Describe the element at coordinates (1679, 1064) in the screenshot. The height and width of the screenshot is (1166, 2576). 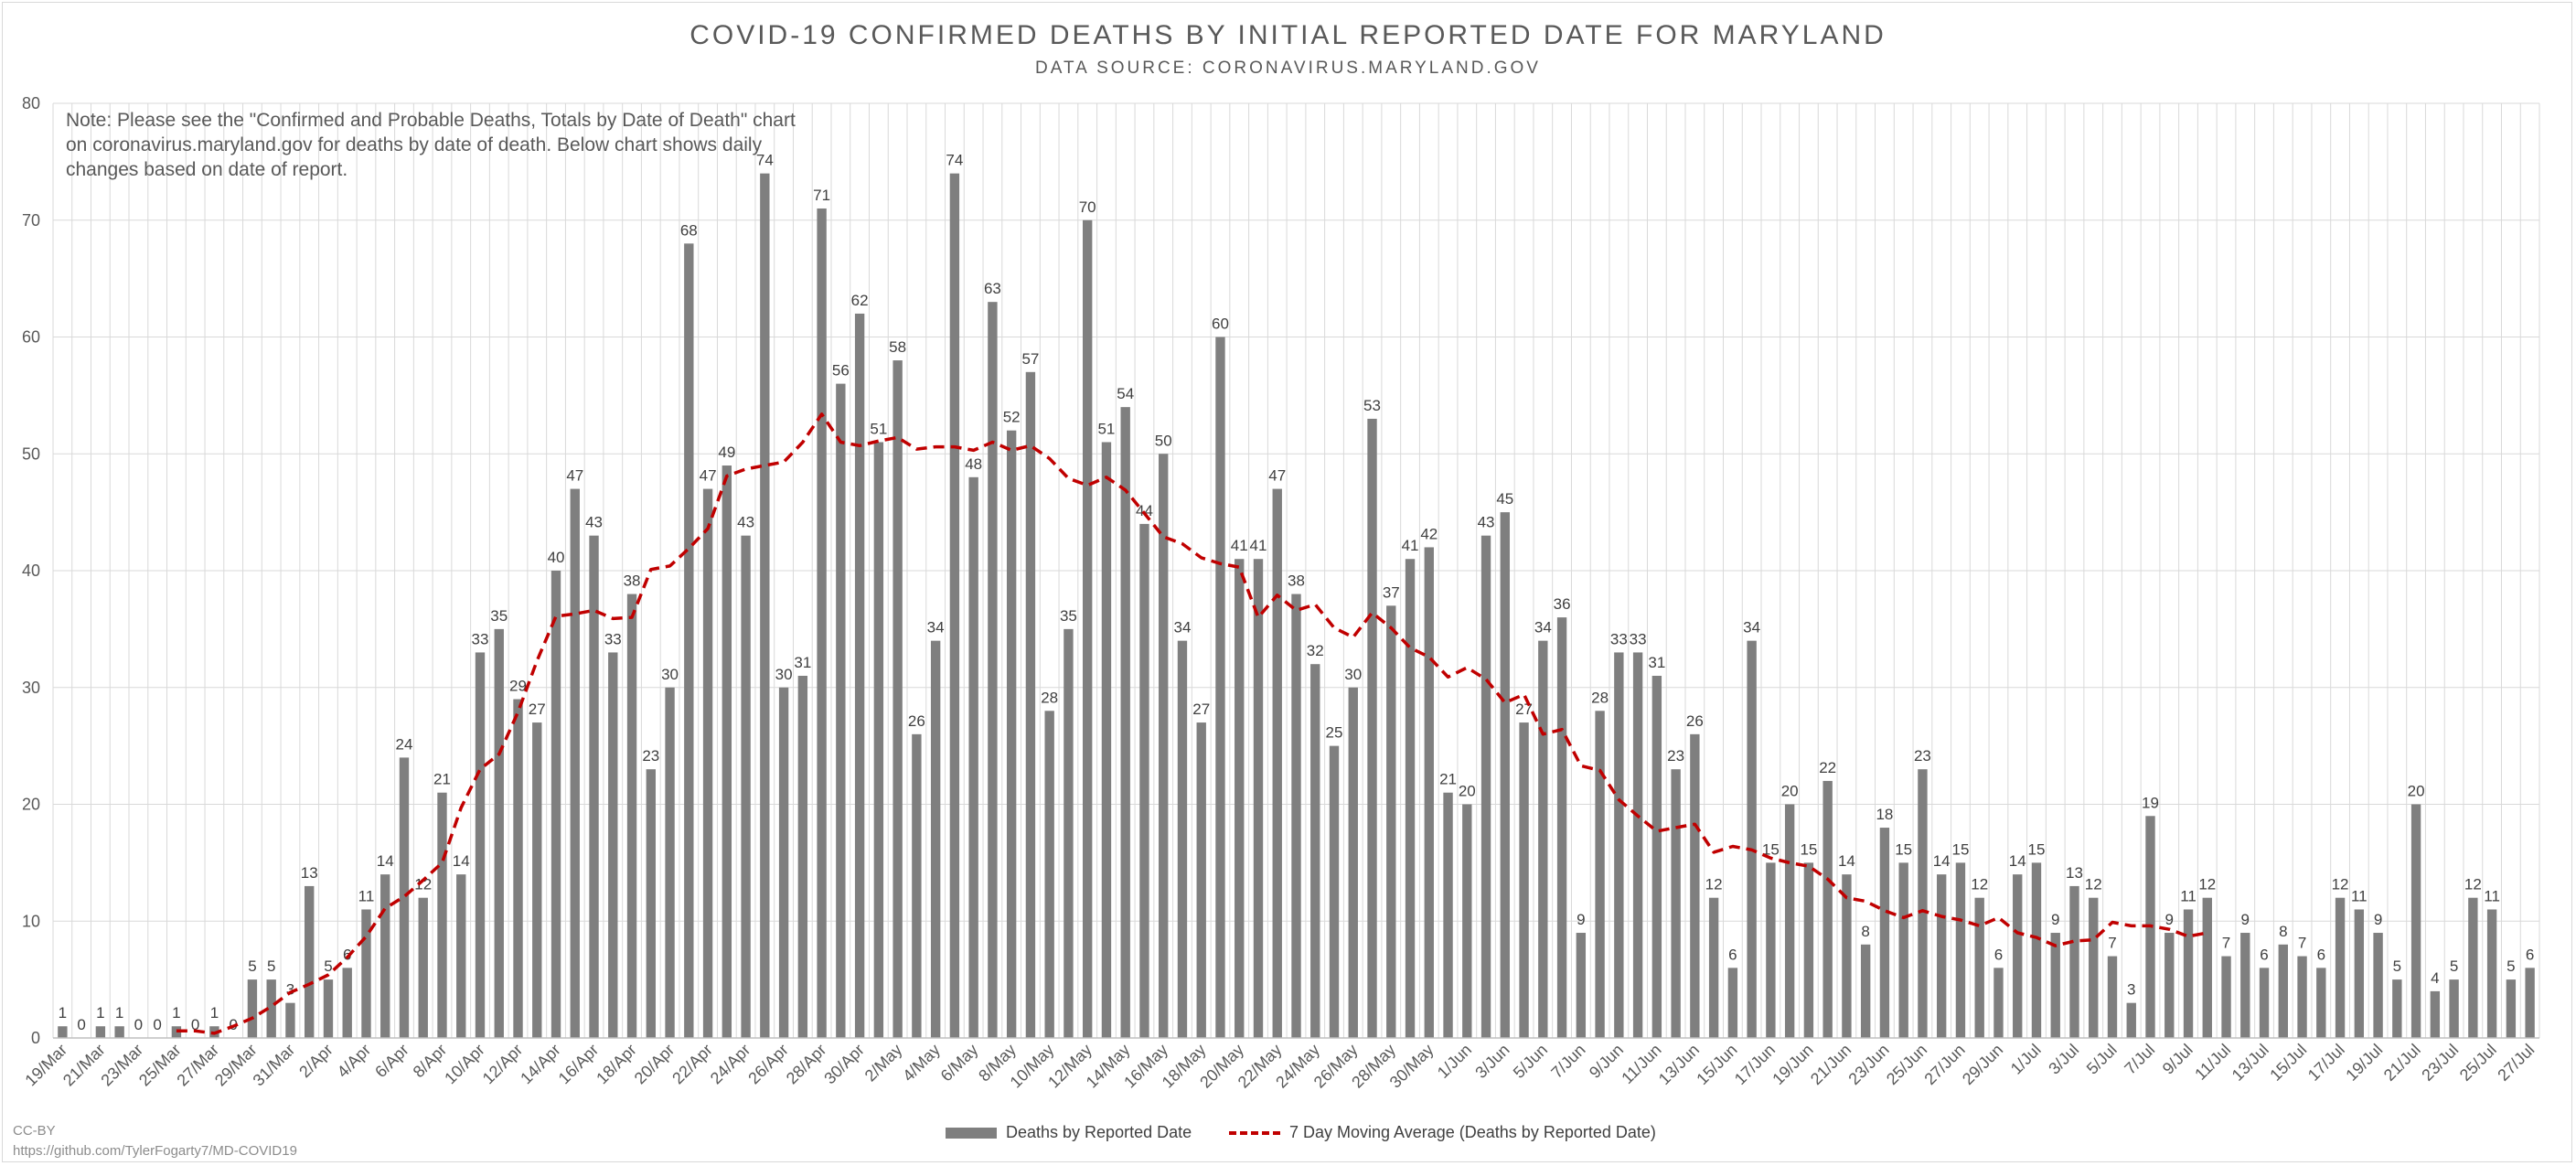
I see `x-tick-label: 13/Jun` at that location.